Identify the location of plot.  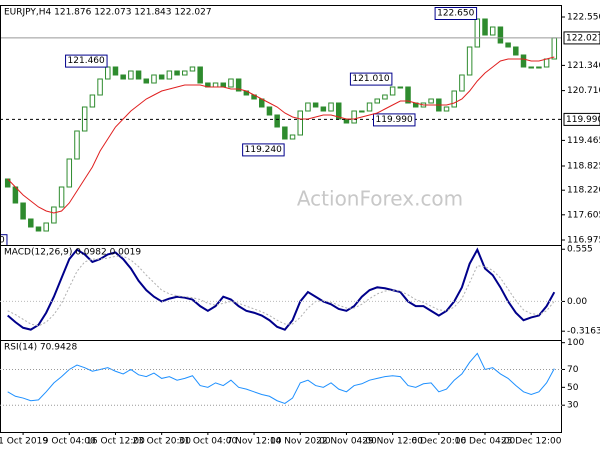
(281, 378).